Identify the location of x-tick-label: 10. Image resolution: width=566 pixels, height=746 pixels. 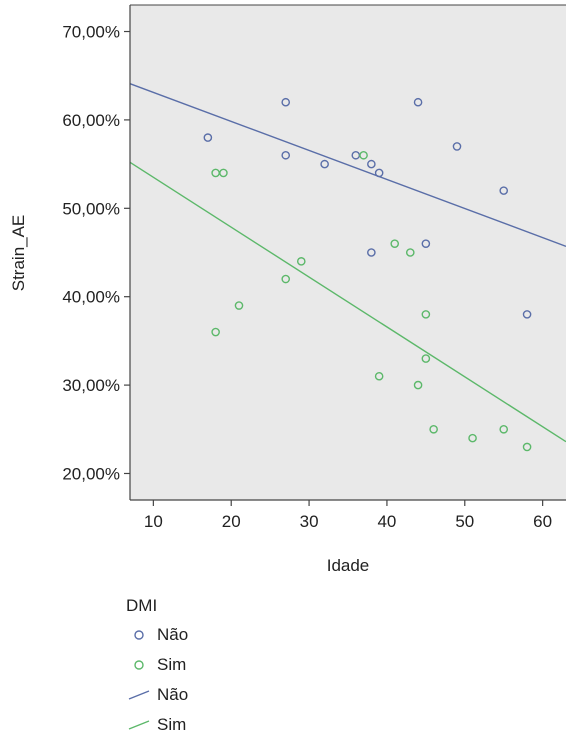
(153, 521).